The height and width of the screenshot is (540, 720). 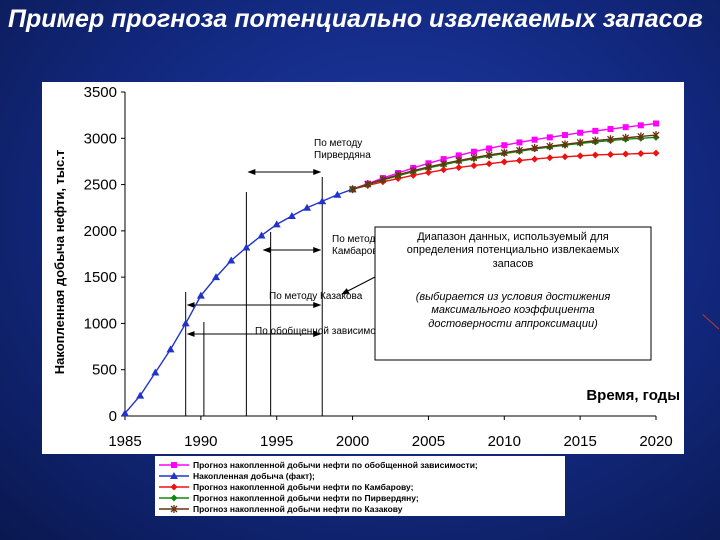 What do you see at coordinates (200, 441) in the screenshot?
I see `x-tick-label: 1990` at bounding box center [200, 441].